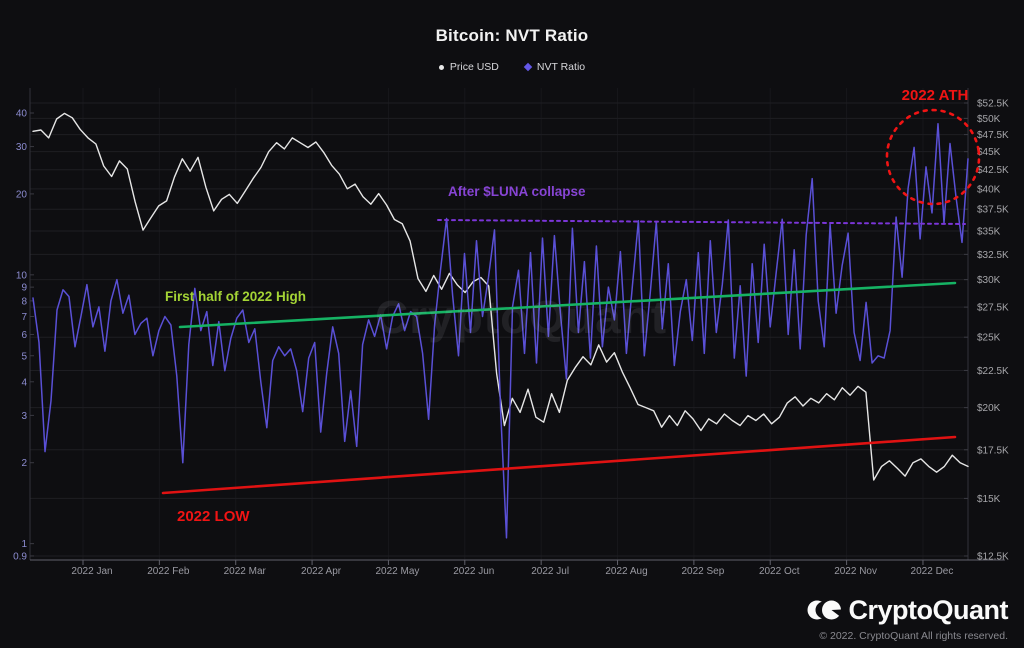 The height and width of the screenshot is (648, 1024). I want to click on right-axis-label: $12.5K, so click(993, 556).